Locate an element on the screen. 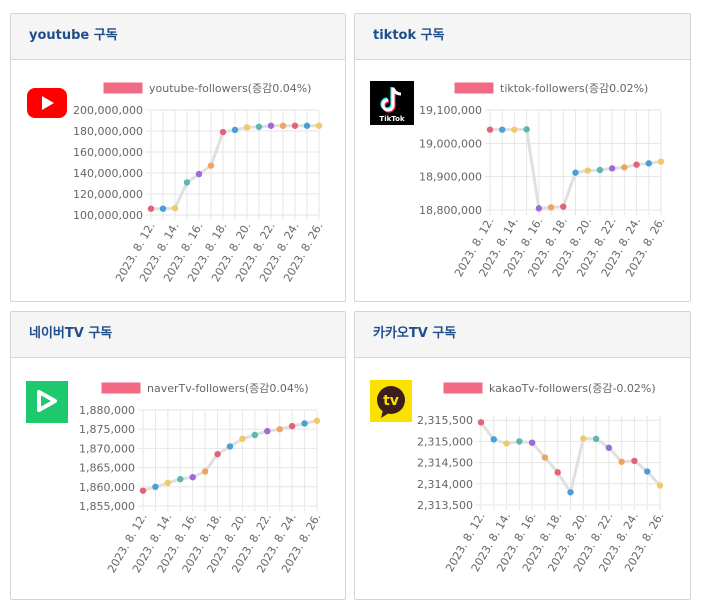 The width and height of the screenshot is (701, 608). y-tick-label: 2,313,500 is located at coordinates (445, 505).